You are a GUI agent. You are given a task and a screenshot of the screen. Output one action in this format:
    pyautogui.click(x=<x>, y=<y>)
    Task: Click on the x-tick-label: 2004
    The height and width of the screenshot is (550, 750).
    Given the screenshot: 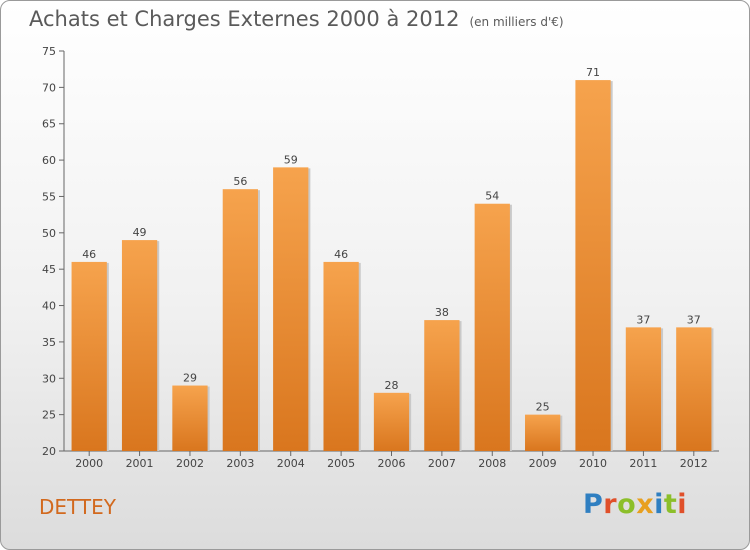 What is the action you would take?
    pyautogui.click(x=291, y=463)
    